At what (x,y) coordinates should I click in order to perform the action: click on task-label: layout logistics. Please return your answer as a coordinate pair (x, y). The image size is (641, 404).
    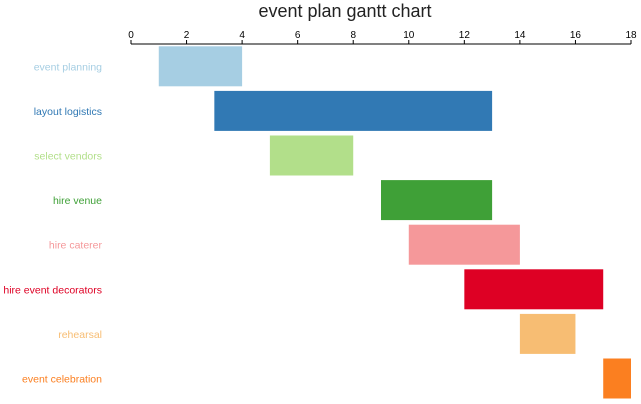
    Looking at the image, I should click on (68, 112).